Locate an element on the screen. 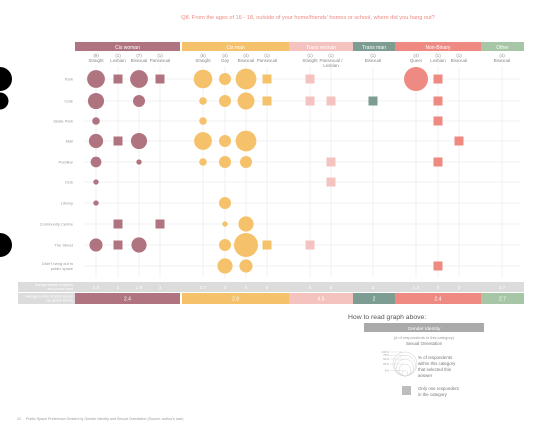 The image size is (550, 435). summary-bar-trans-woman is located at coordinates (321, 298).